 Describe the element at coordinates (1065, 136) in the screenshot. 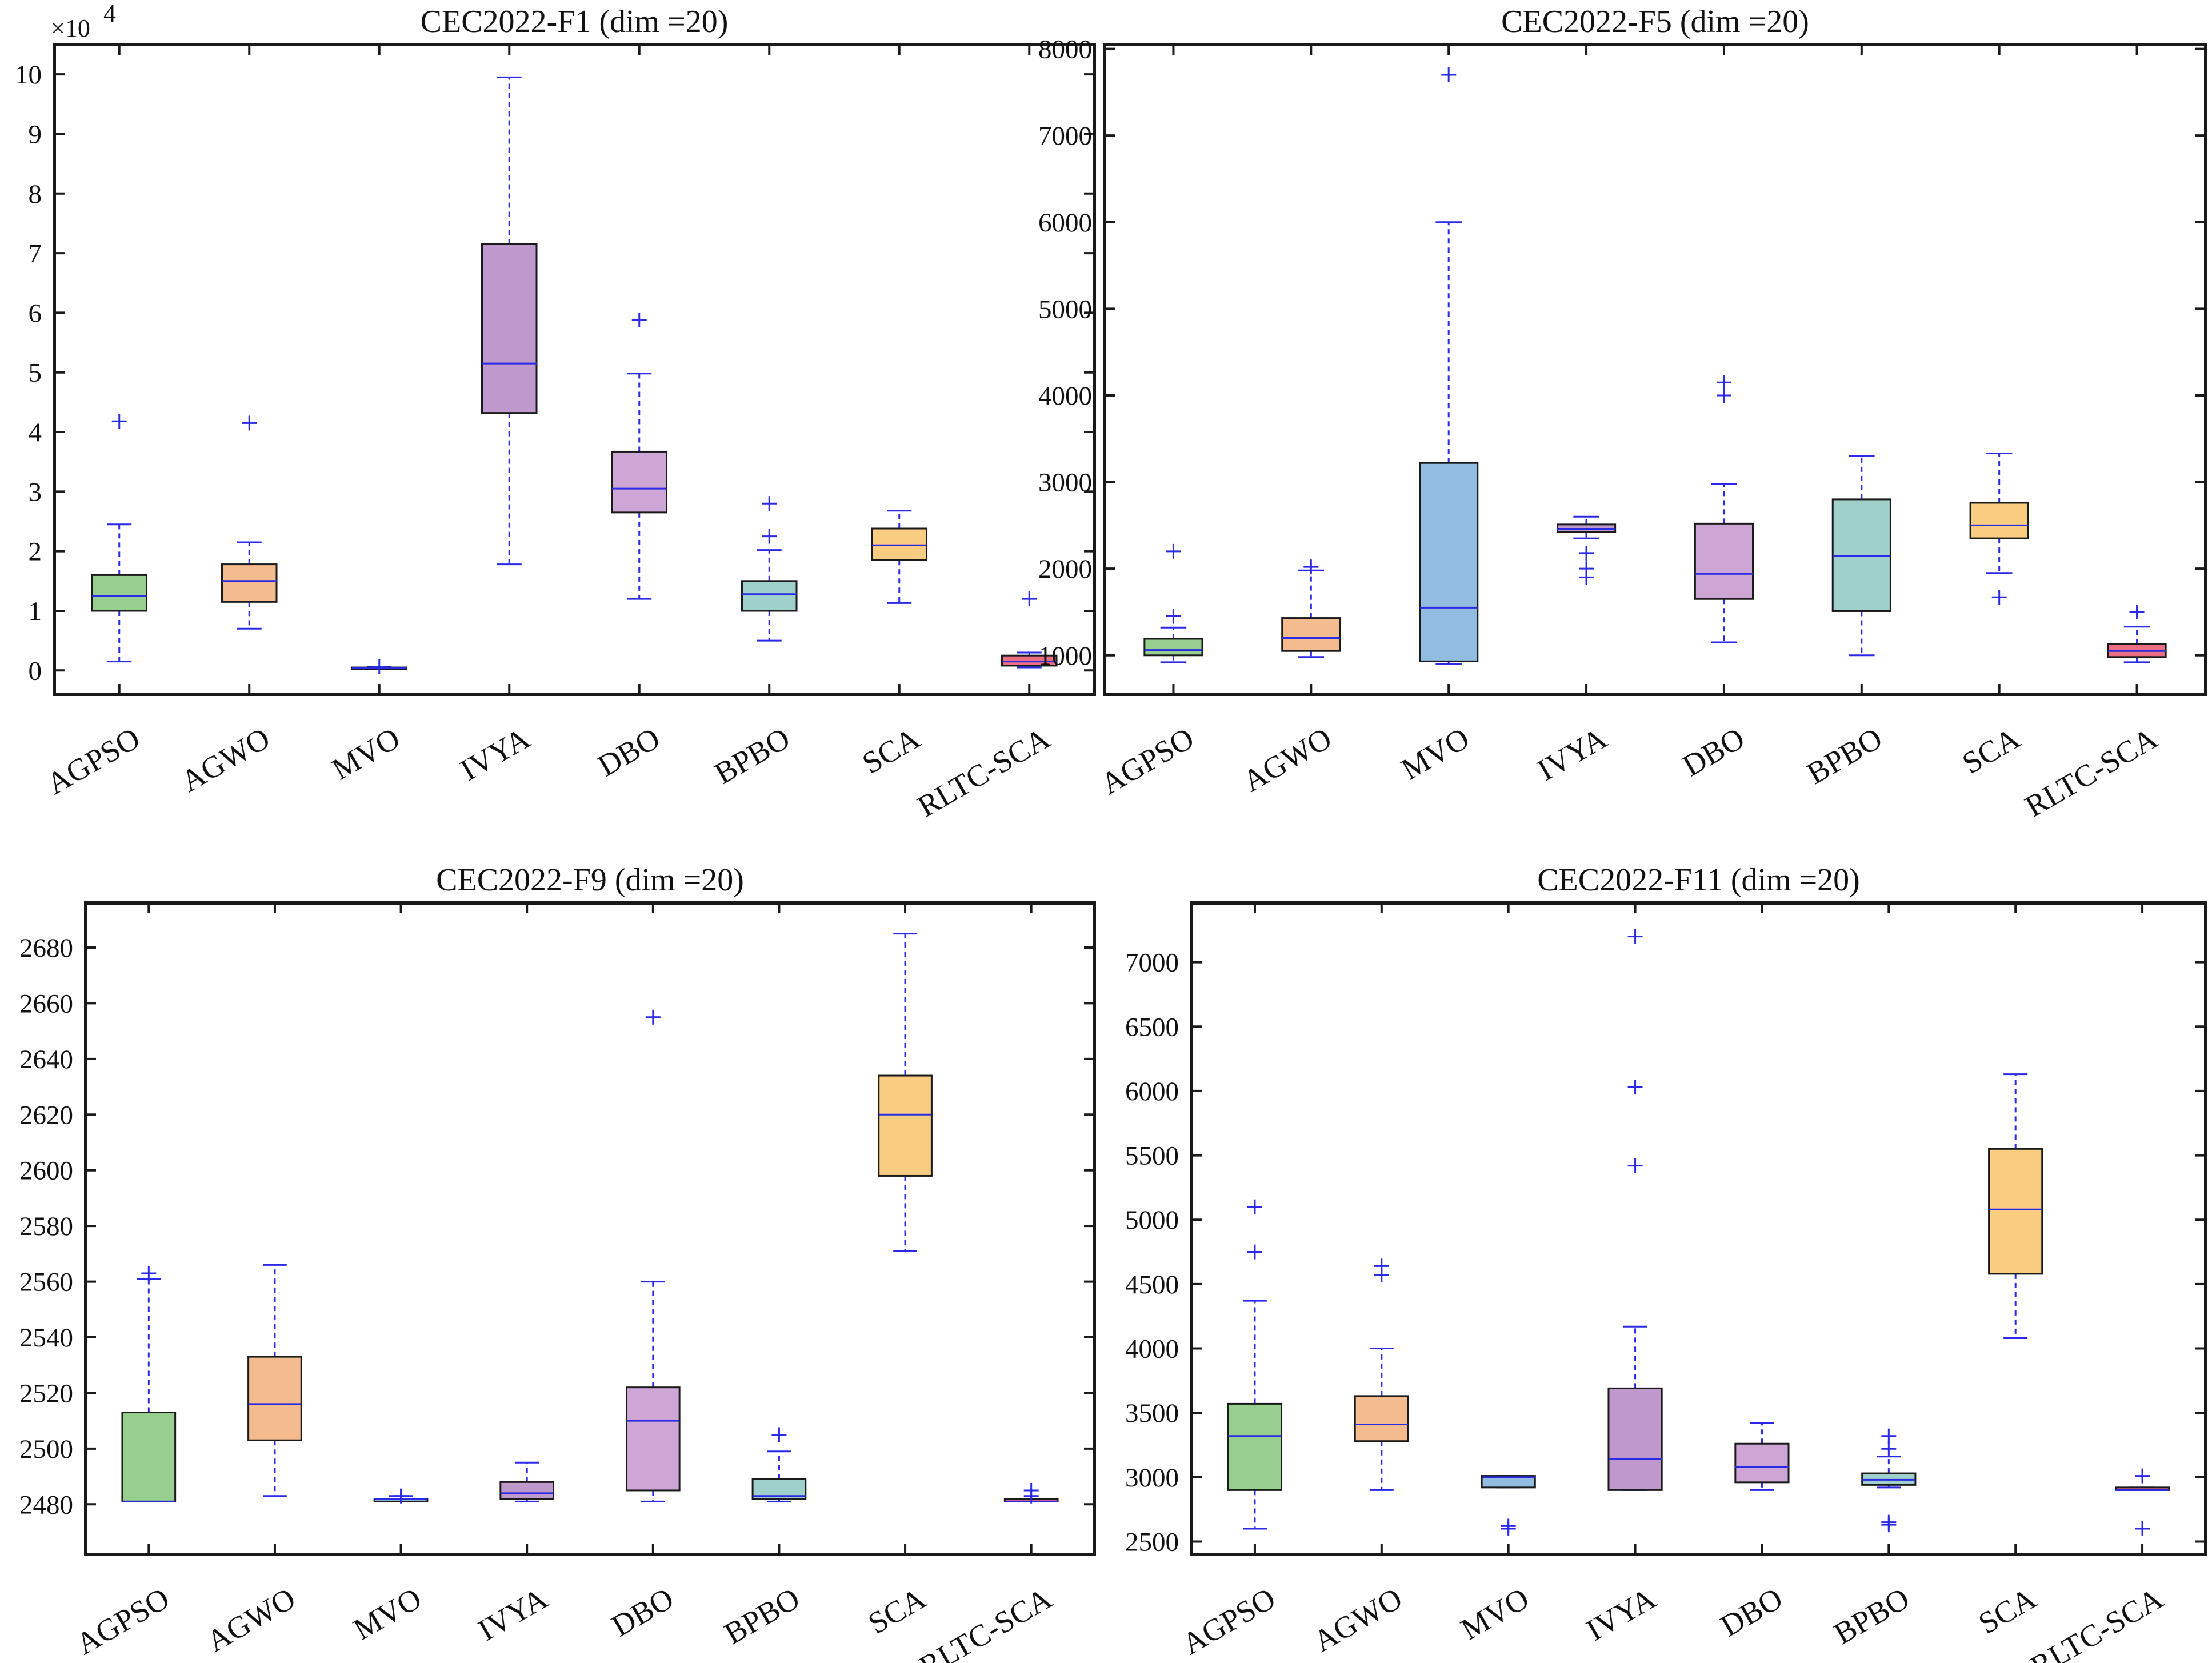

I see `y-tick-label: 7000` at that location.